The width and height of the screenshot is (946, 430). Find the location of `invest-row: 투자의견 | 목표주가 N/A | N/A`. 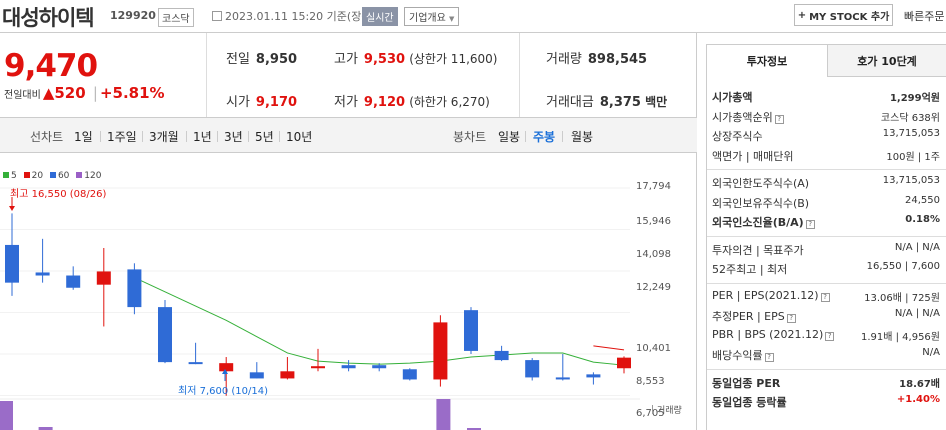

invest-row: 투자의견 | 목표주가 N/A | N/A is located at coordinates (829, 250).